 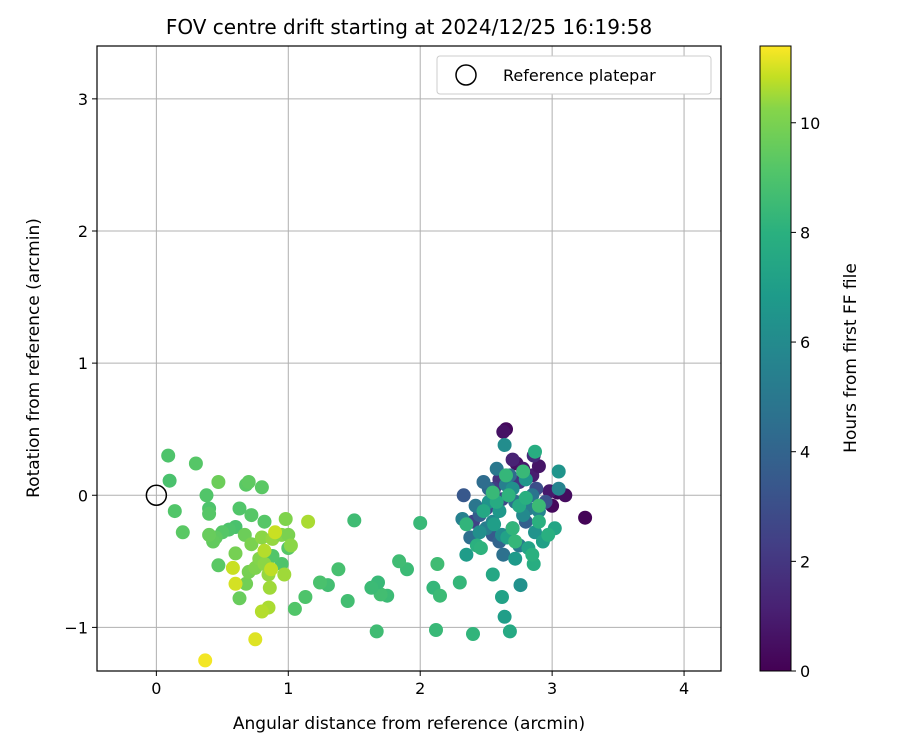 I want to click on legend-box, so click(x=574, y=75).